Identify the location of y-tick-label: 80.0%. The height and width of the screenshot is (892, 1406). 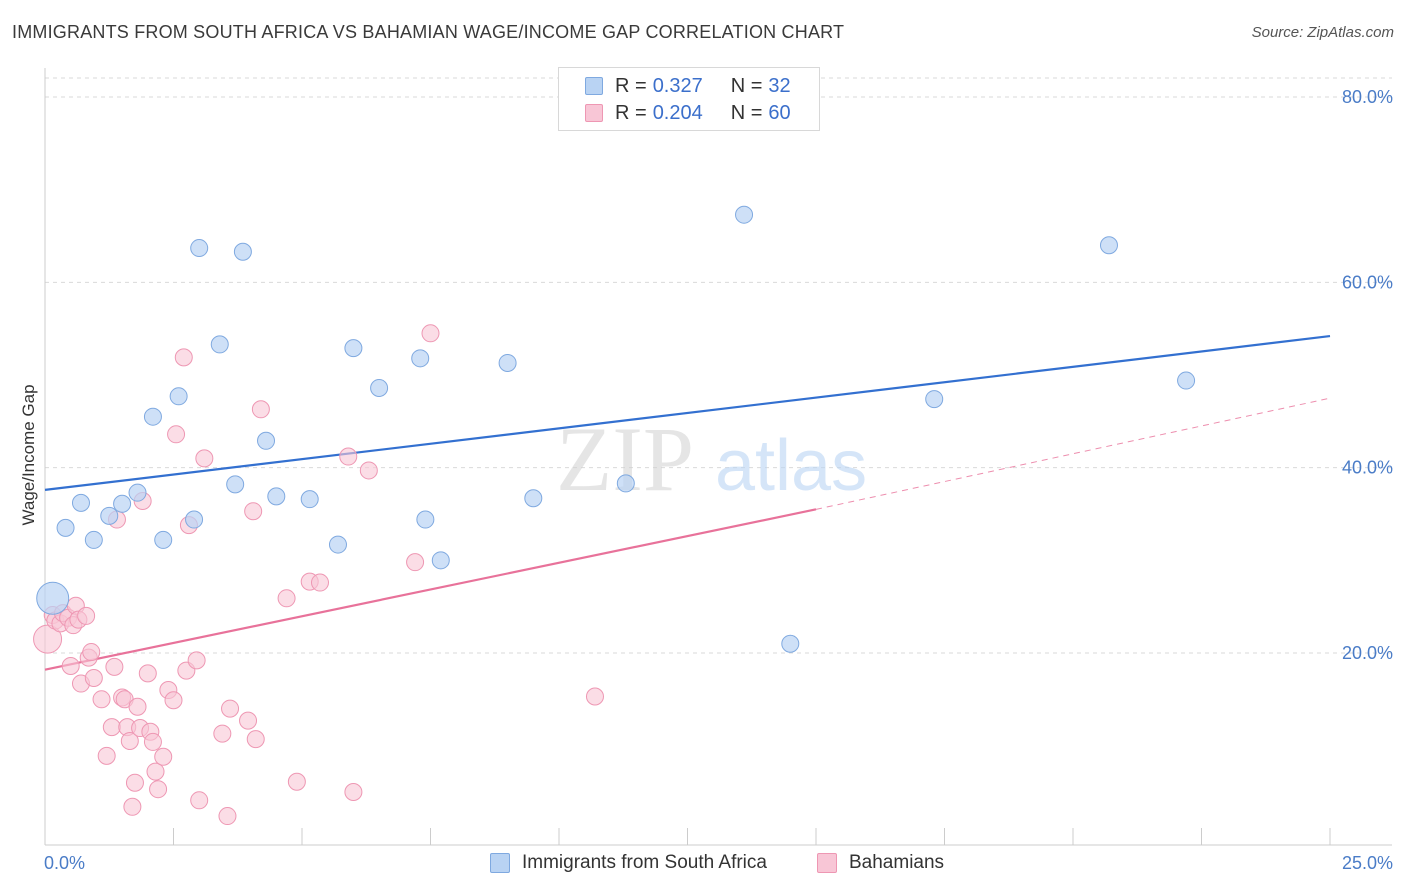
(1367, 97).